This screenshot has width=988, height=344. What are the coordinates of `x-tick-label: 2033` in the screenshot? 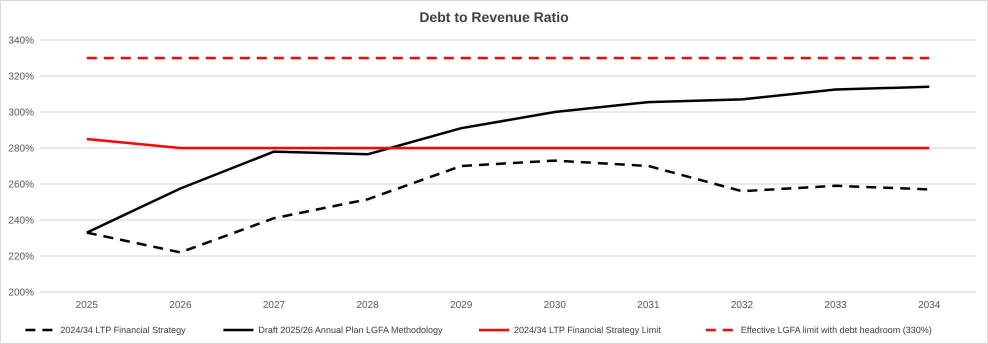 It's located at (836, 305).